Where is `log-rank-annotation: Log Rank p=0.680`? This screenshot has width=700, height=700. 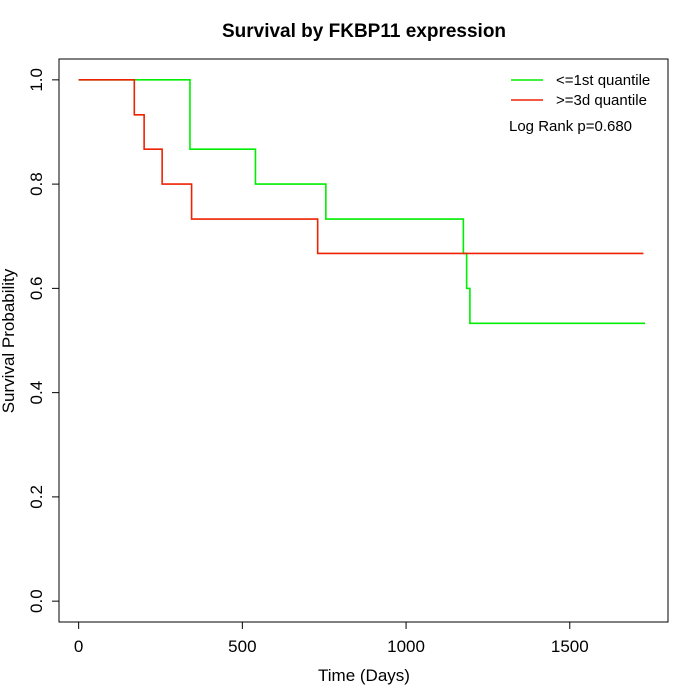 log-rank-annotation: Log Rank p=0.680 is located at coordinates (570, 126).